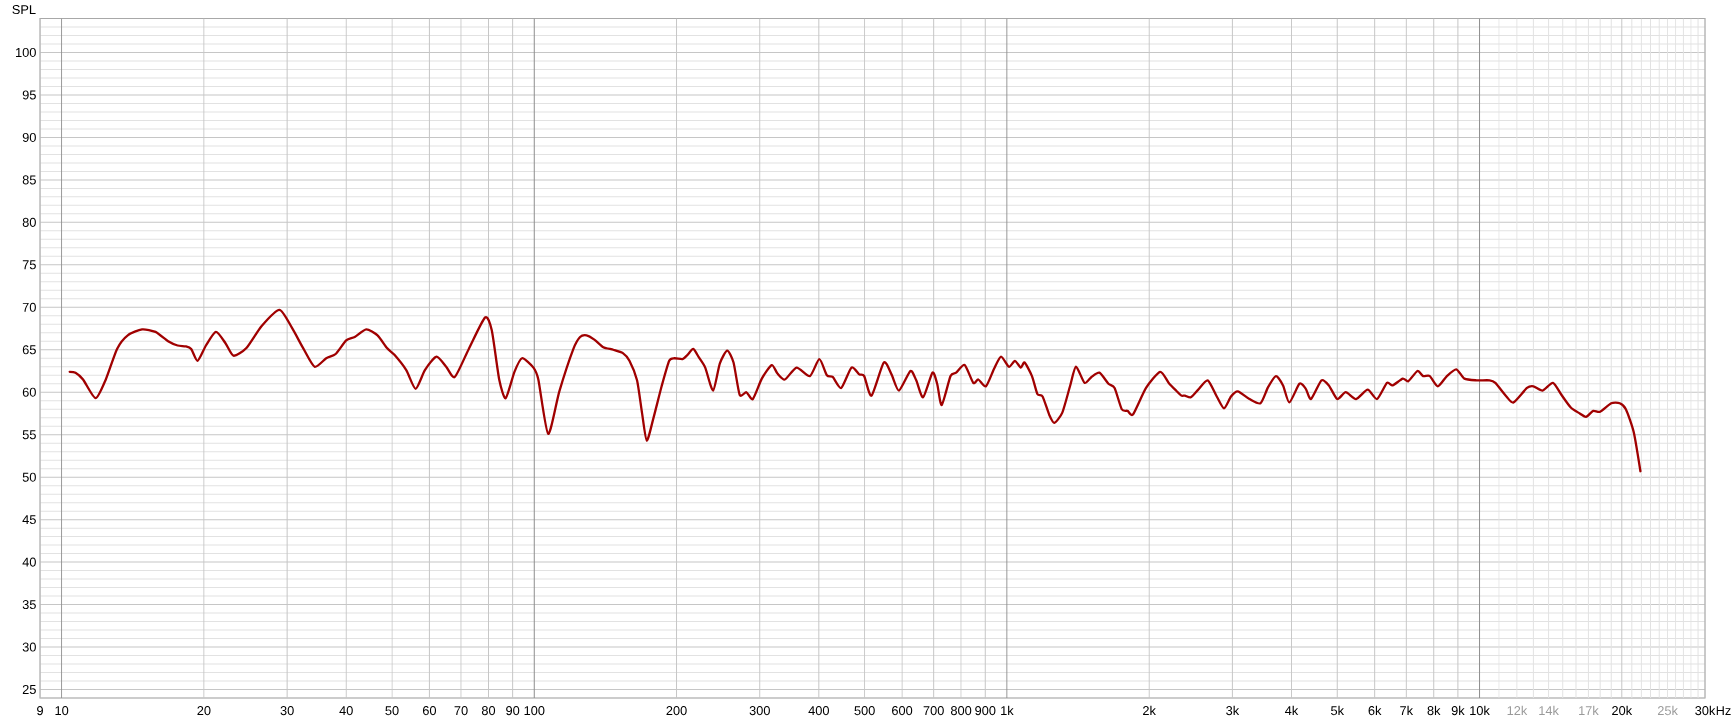 This screenshot has height=723, width=1732. Describe the element at coordinates (26, 52) in the screenshot. I see `y-tick-label: 100` at that location.